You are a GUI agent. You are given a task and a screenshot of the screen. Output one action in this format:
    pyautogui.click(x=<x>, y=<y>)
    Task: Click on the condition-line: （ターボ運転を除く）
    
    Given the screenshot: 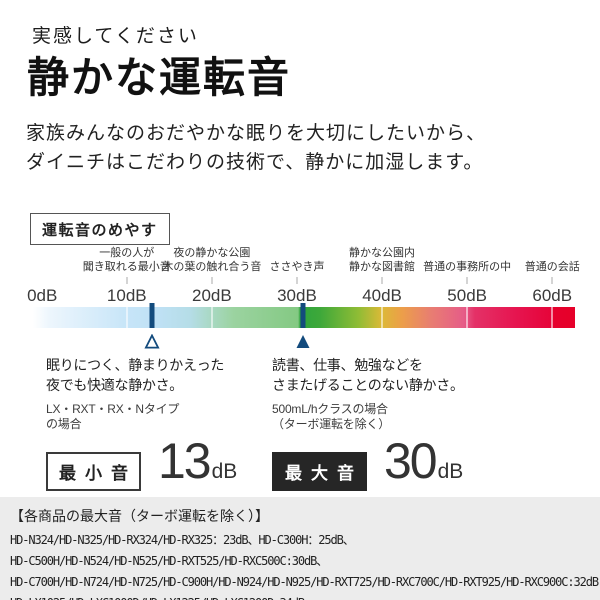 What is the action you would take?
    pyautogui.click(x=331, y=424)
    